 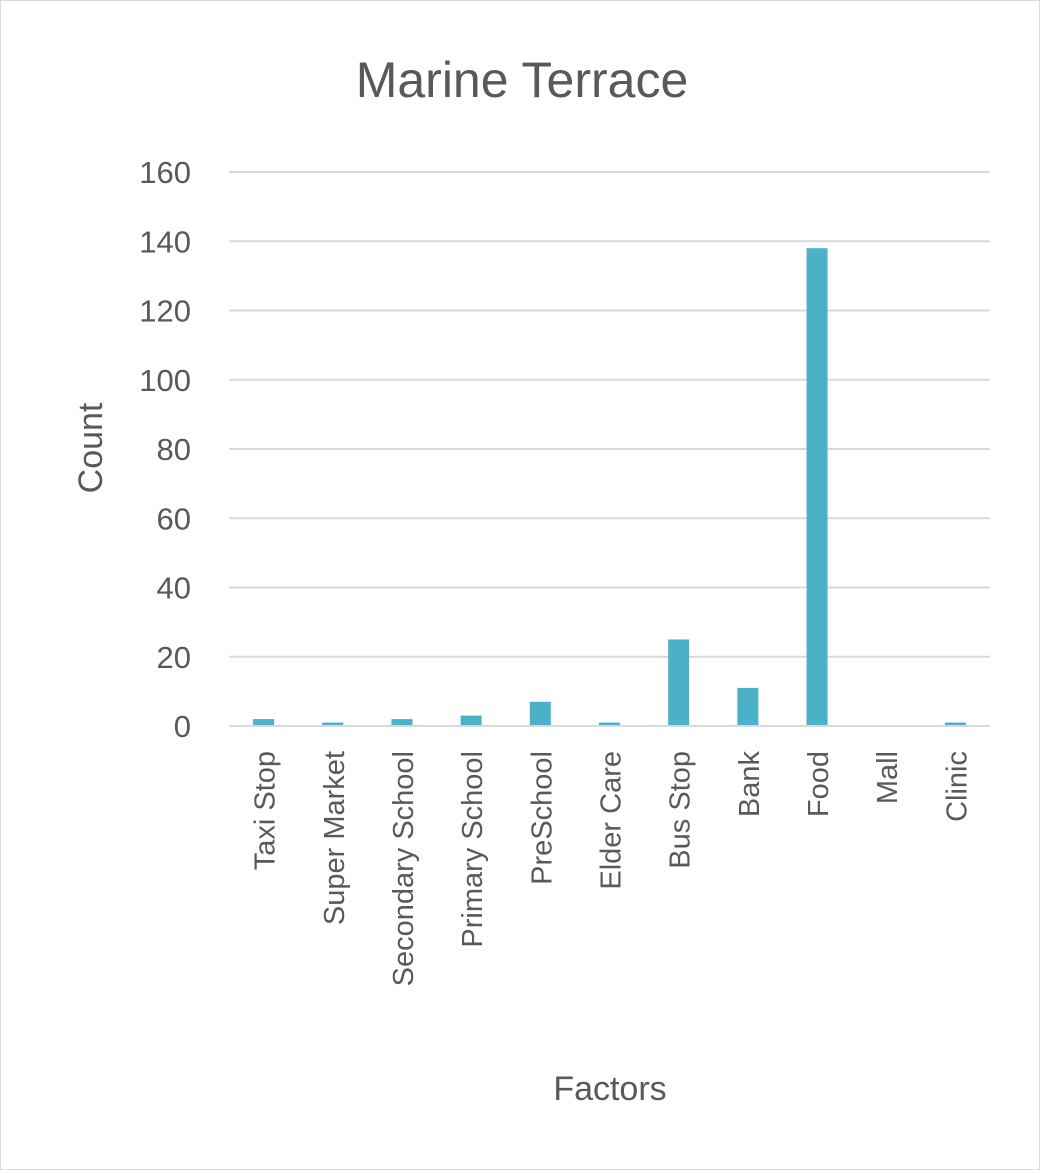 What do you see at coordinates (335, 838) in the screenshot?
I see `x-category-label: Super Market` at bounding box center [335, 838].